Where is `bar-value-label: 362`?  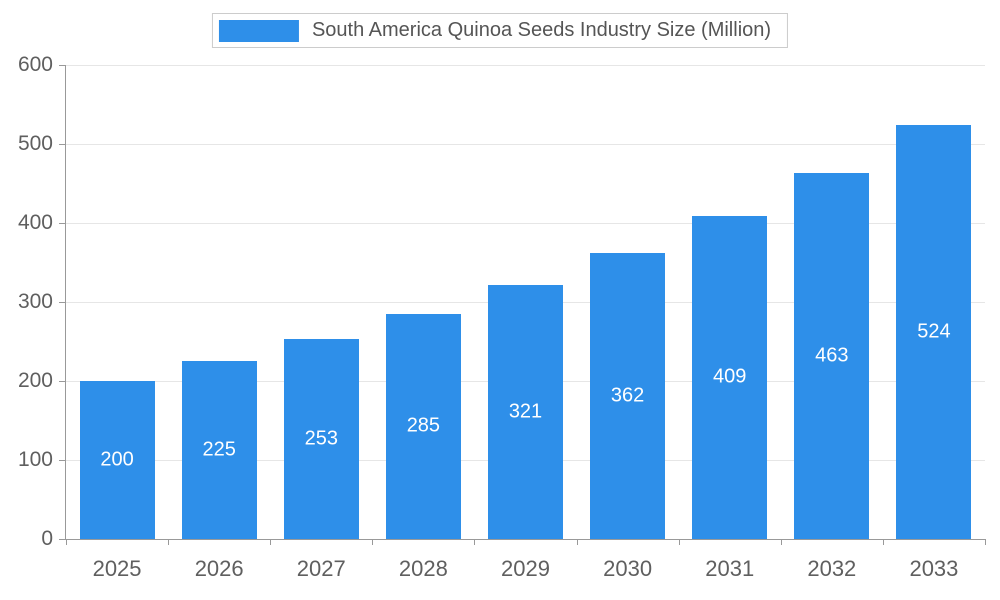
bar-value-label: 362 is located at coordinates (627, 395).